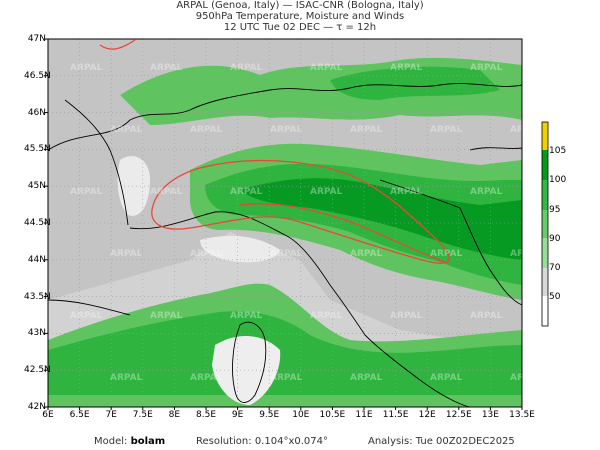 This screenshot has width=600, height=450. I want to click on footer-resolution-value: 0.104°x0.074°, so click(291, 441).